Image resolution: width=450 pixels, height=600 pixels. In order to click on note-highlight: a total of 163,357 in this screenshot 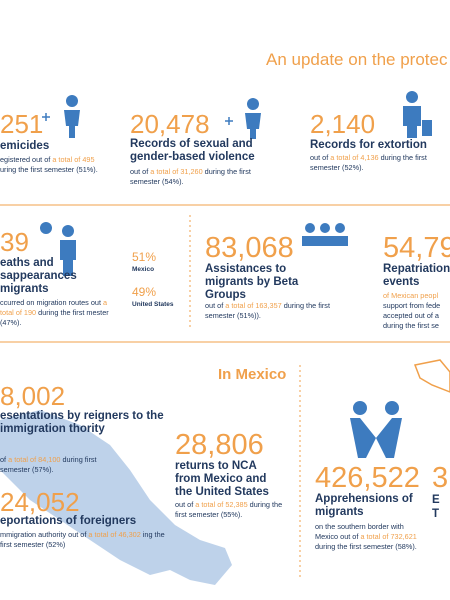, I will do `click(253, 305)`.